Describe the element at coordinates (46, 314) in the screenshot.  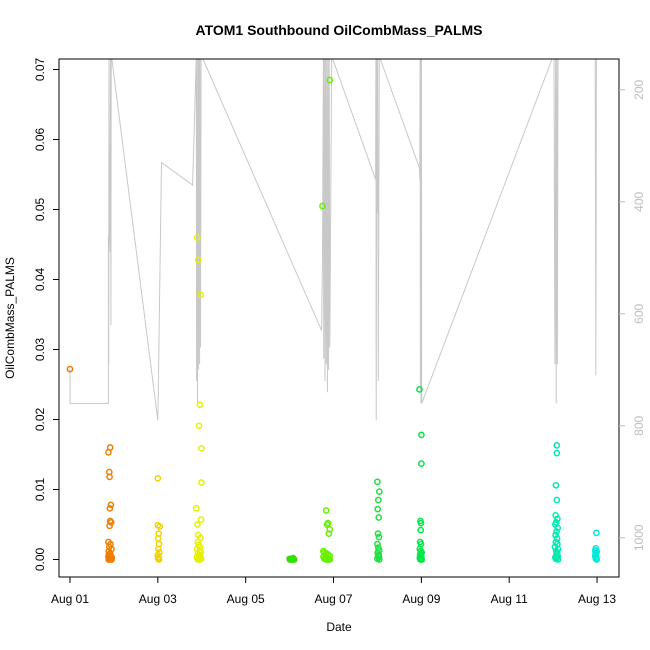
I see `y-axis: 0.00 0.01 0.02 0.03 0.04 0.05 0.06 0.07` at that location.